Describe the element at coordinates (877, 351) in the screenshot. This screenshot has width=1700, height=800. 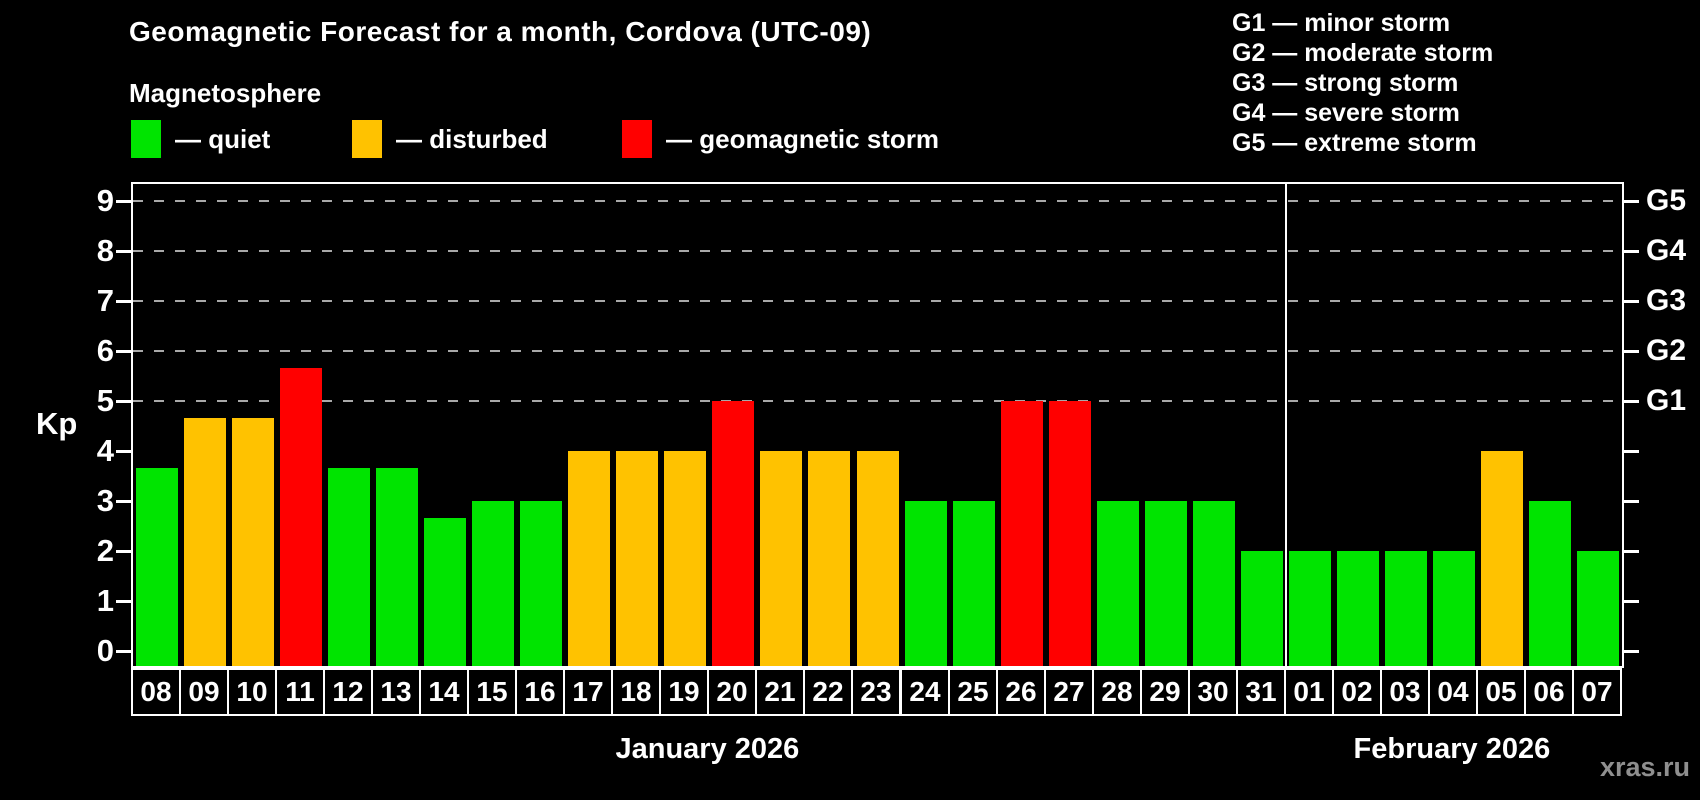
I see `gridline-kp6` at that location.